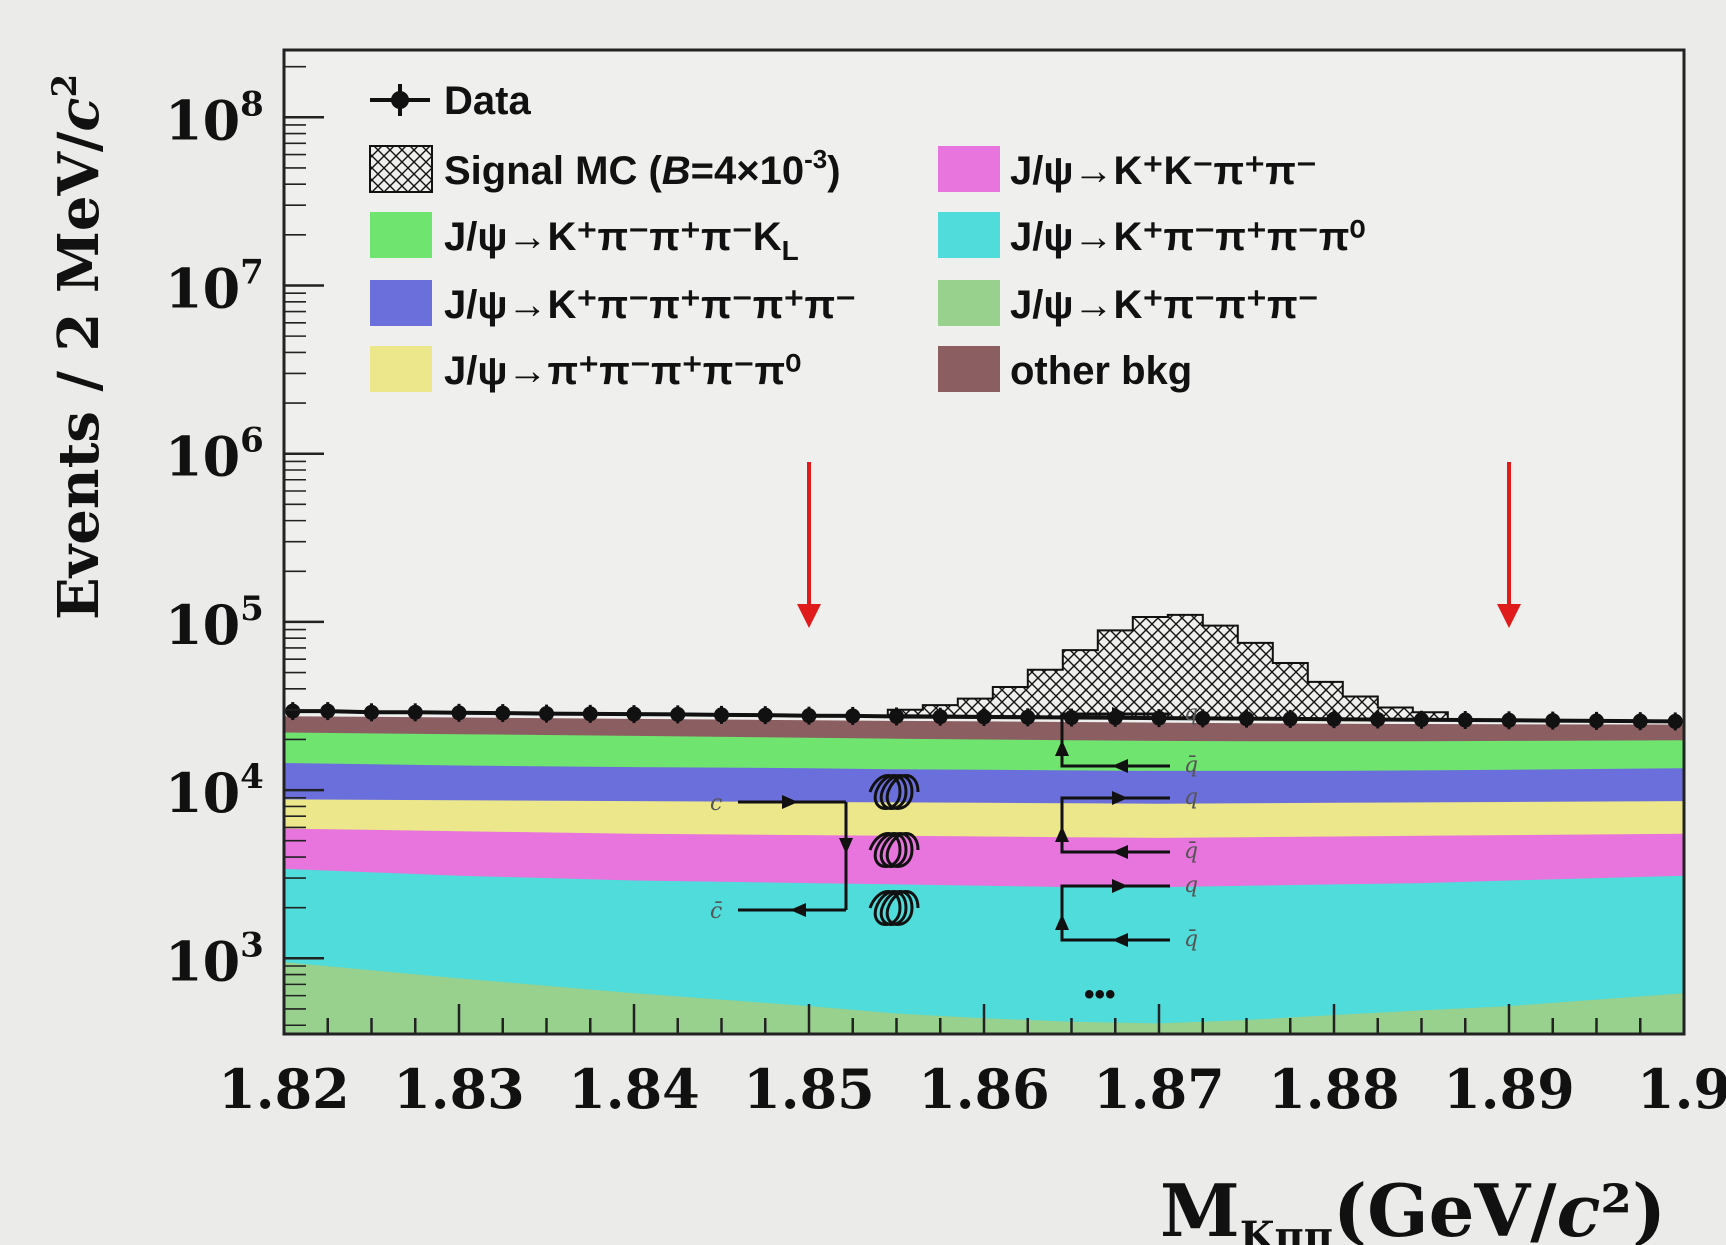 Image resolution: width=1726 pixels, height=1245 pixels. What do you see at coordinates (214, 623) in the screenshot?
I see `y-tick-label: 10⁵` at bounding box center [214, 623].